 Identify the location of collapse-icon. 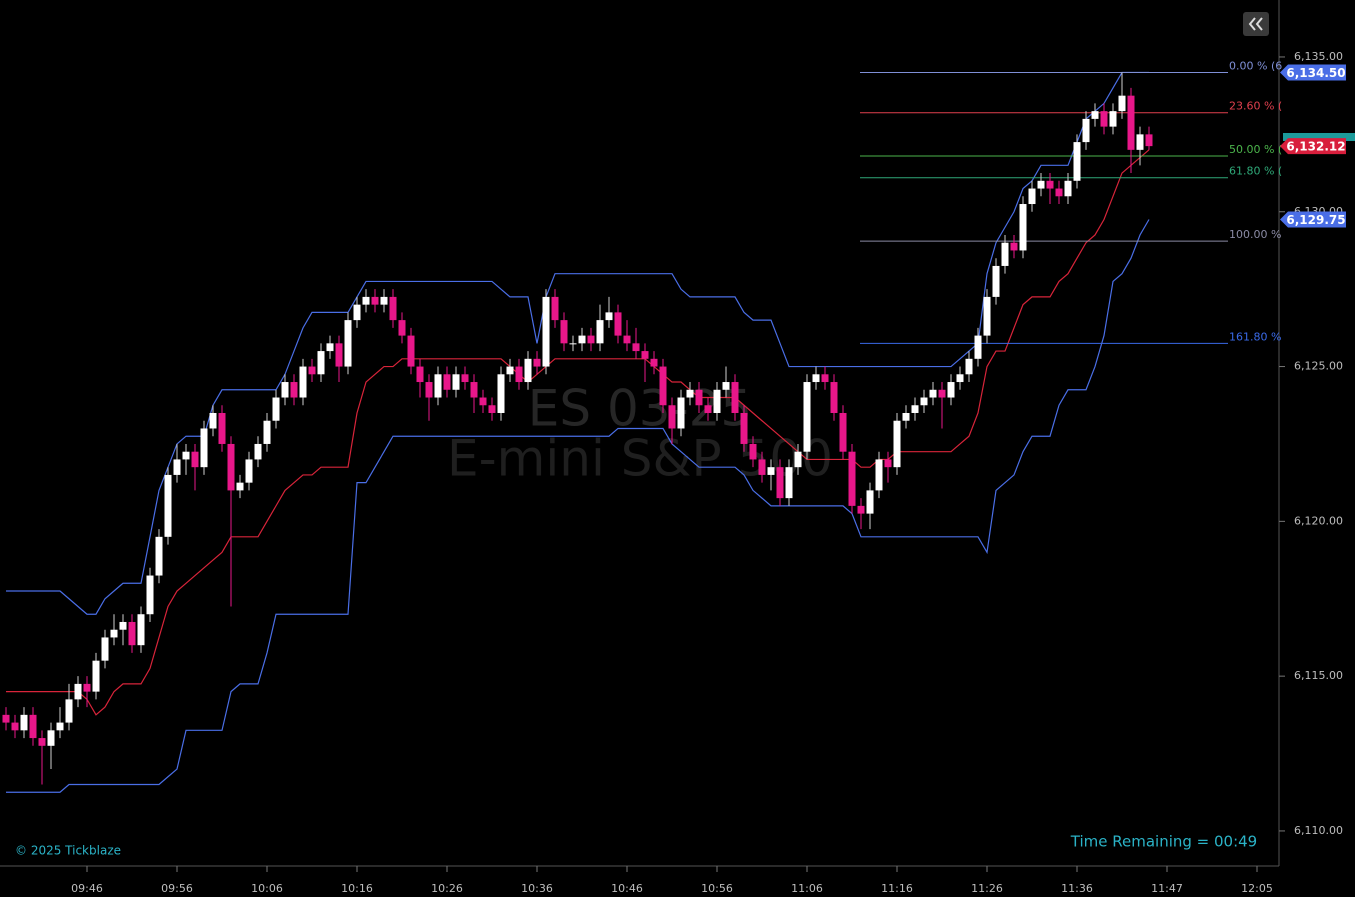
(1255, 24).